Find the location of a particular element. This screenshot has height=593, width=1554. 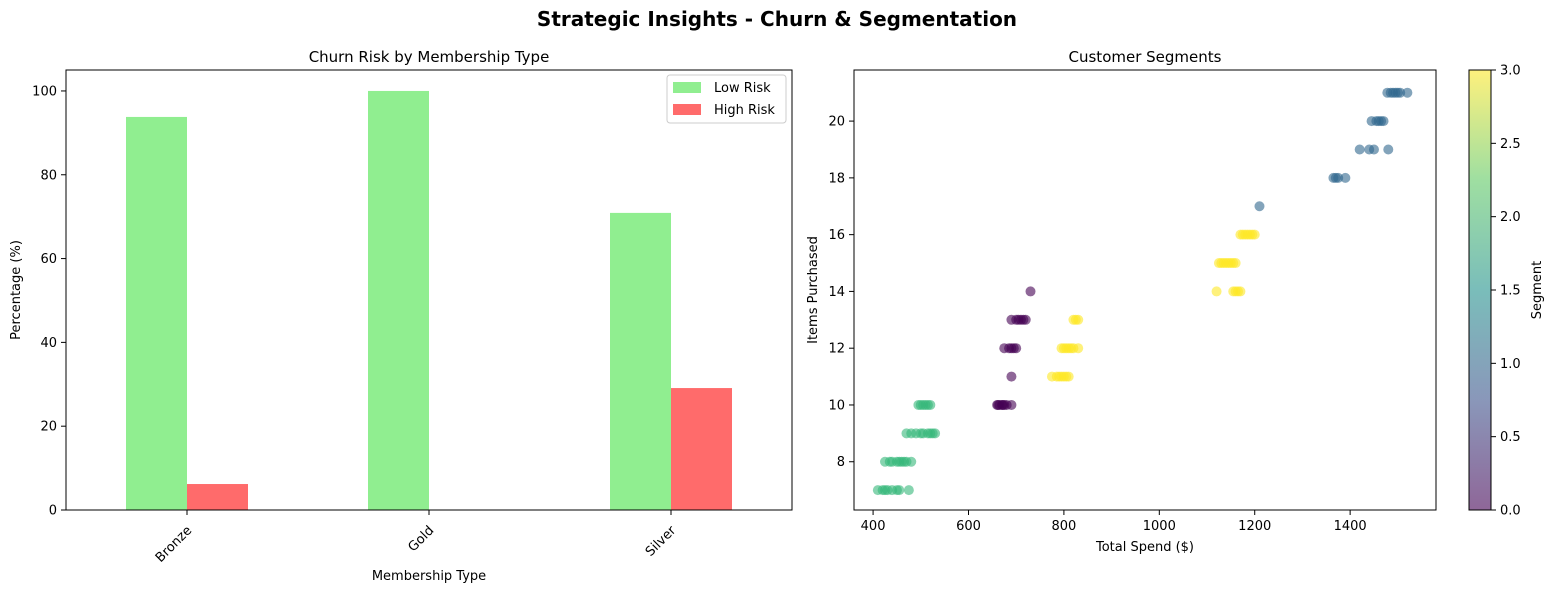

scatter-x-axis-label: Total Spend ($) is located at coordinates (1144, 547).